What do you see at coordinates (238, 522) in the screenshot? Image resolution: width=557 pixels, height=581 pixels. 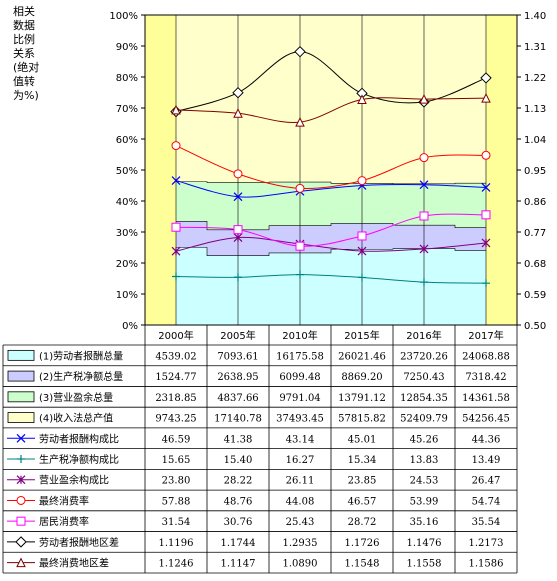 I see `table-cell: 30.76` at bounding box center [238, 522].